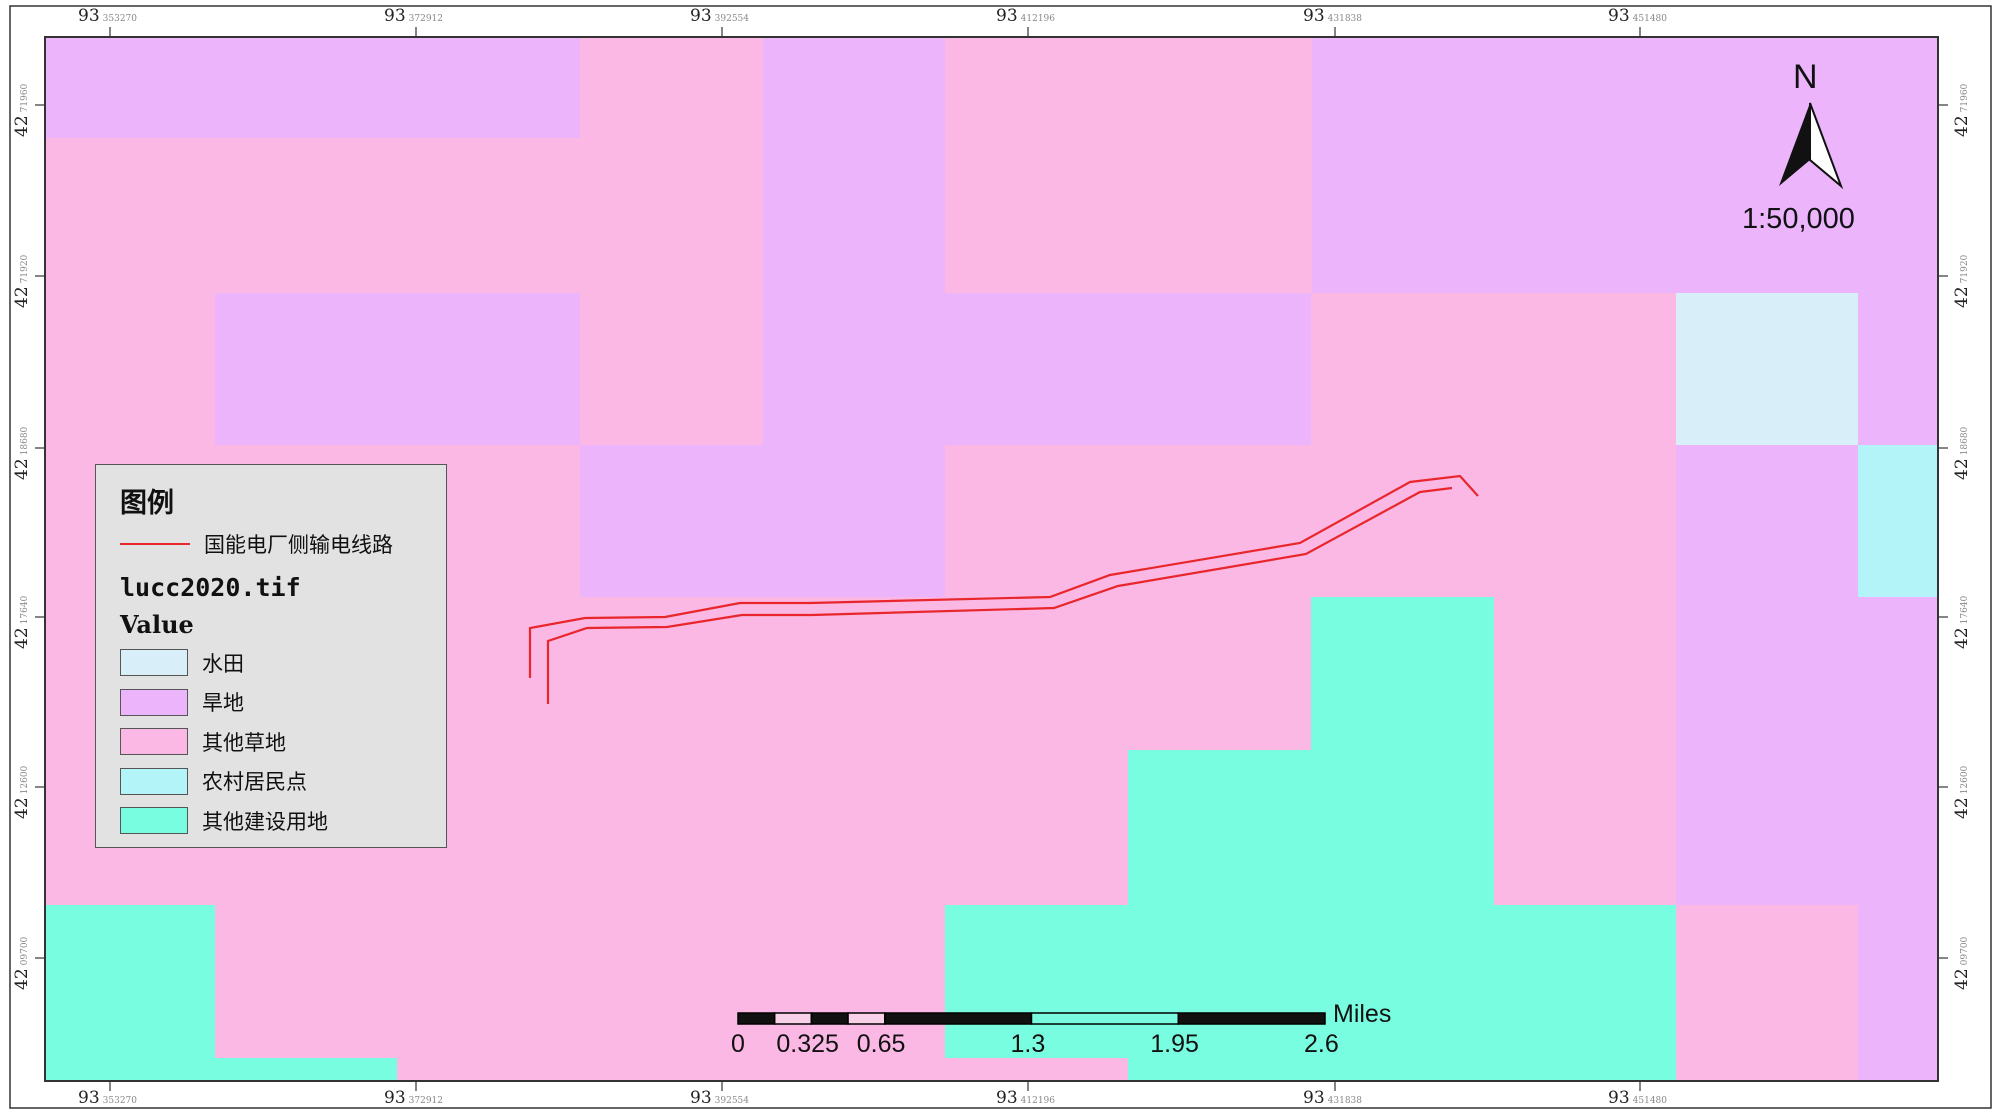 The height and width of the screenshot is (1114, 1997). What do you see at coordinates (22, 110) in the screenshot?
I see `left-latitude-label: 4271960` at bounding box center [22, 110].